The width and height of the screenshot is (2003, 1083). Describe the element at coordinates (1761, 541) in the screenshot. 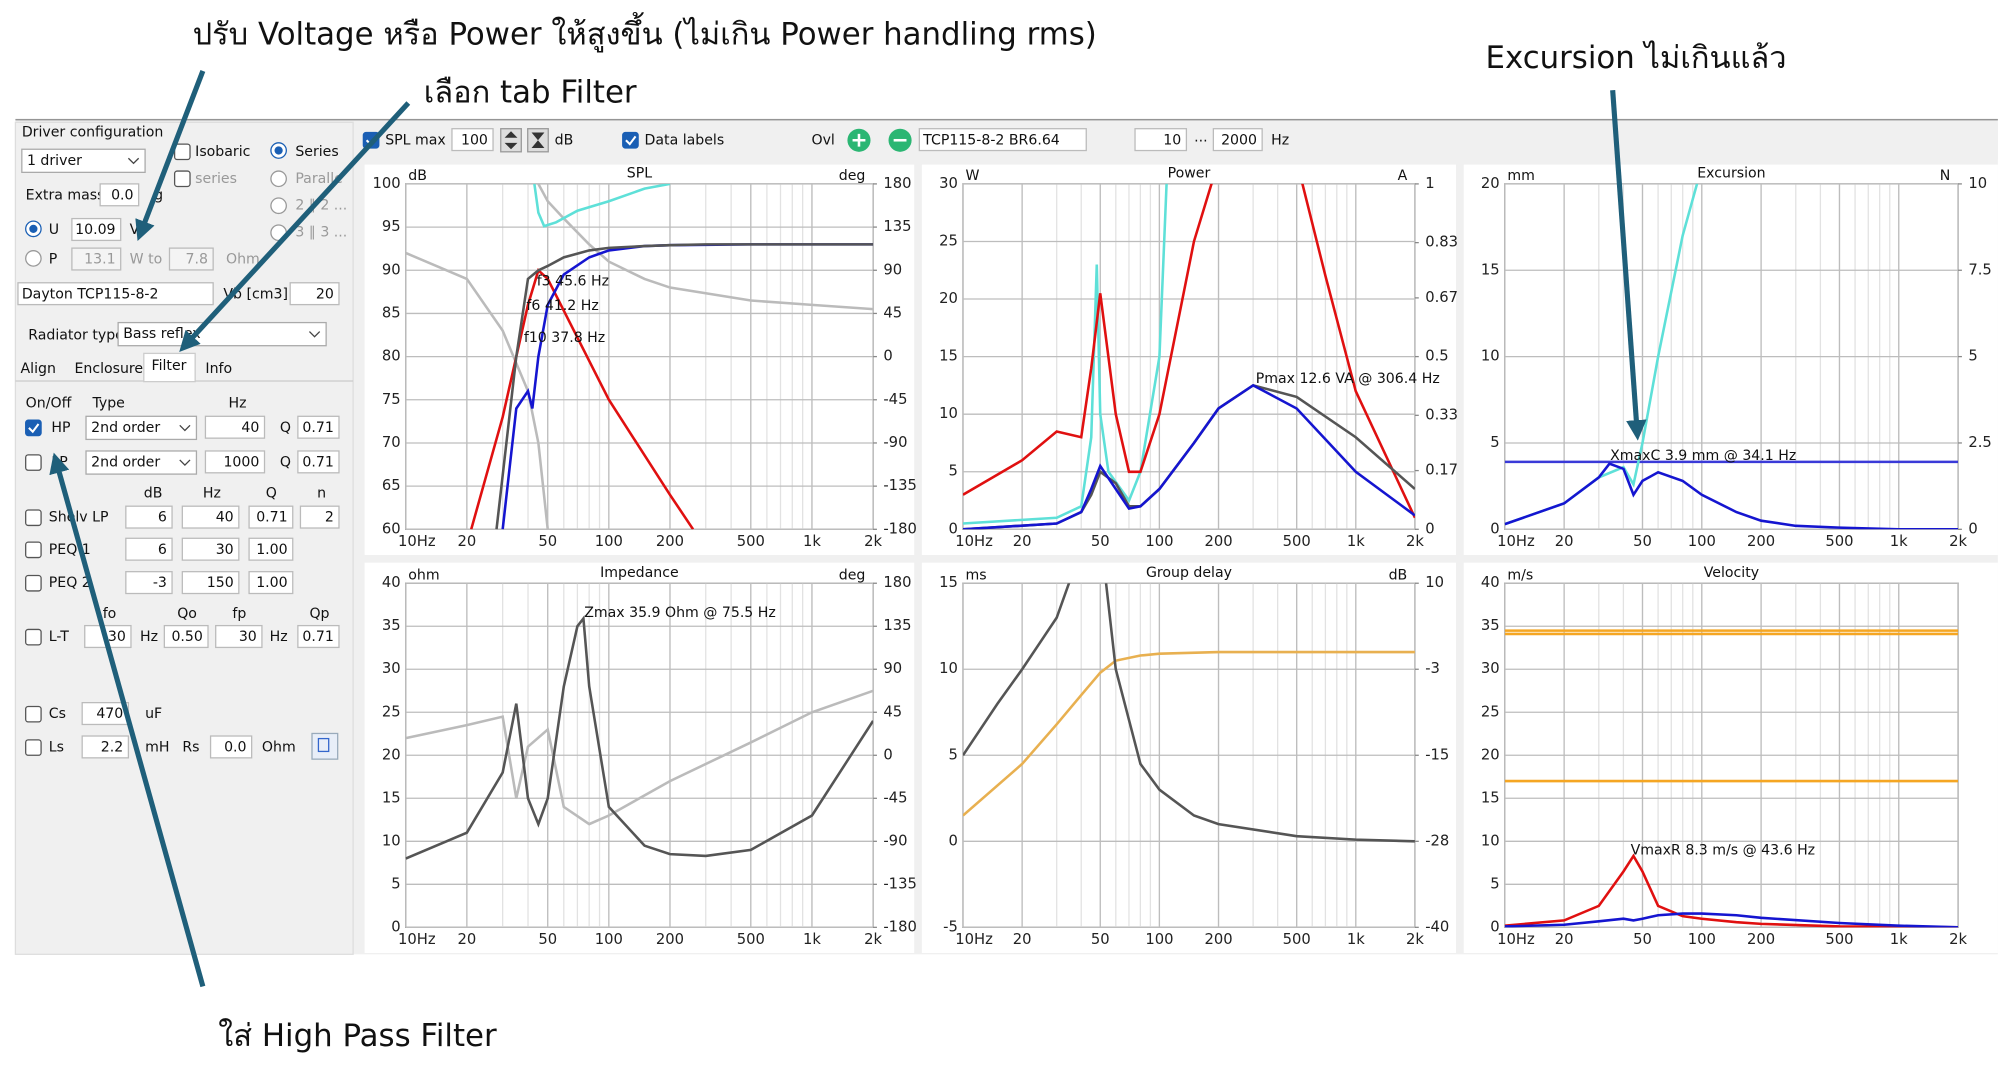

I see `x-tick-label: 200` at that location.